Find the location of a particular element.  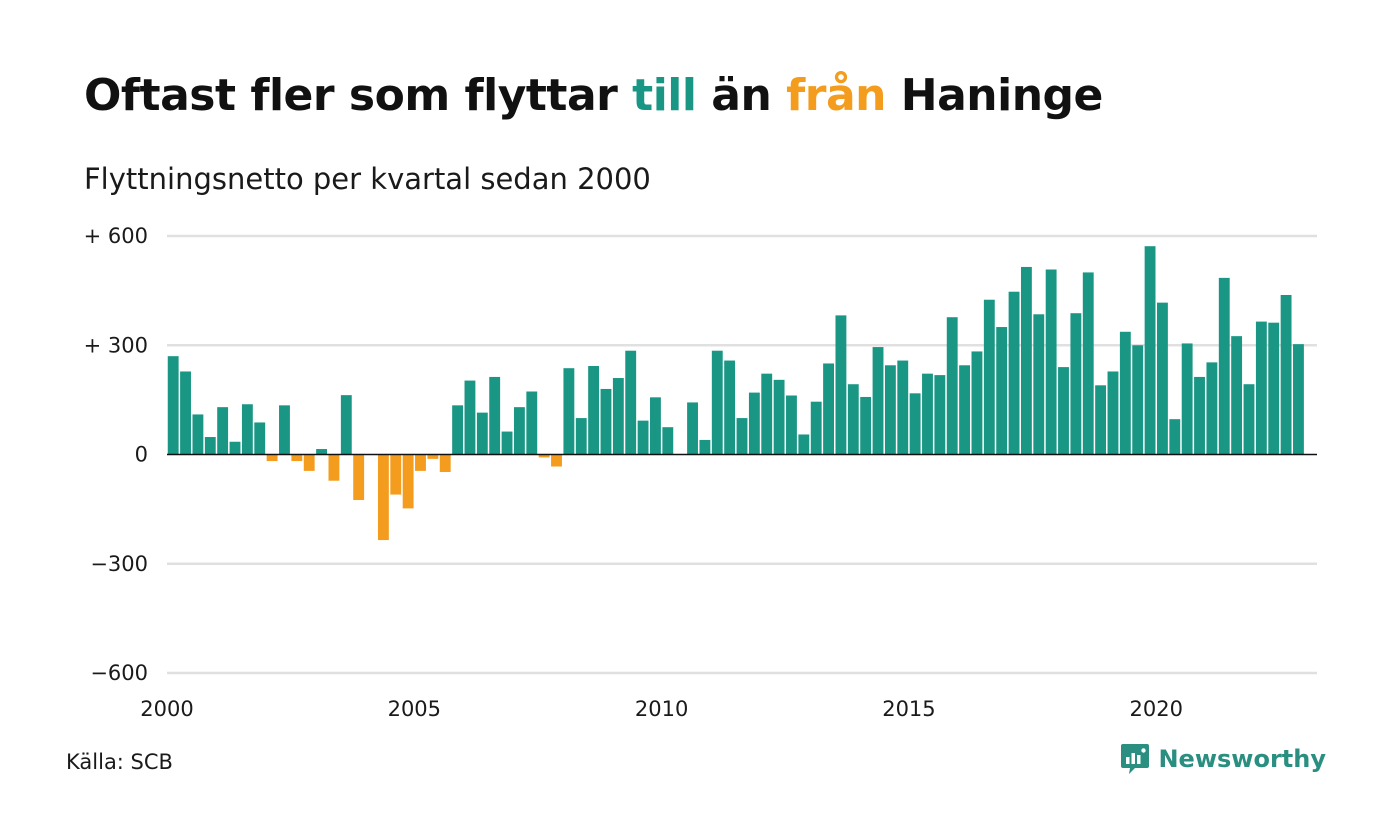

newsworthy-logo-icon is located at coordinates (1135, 759).